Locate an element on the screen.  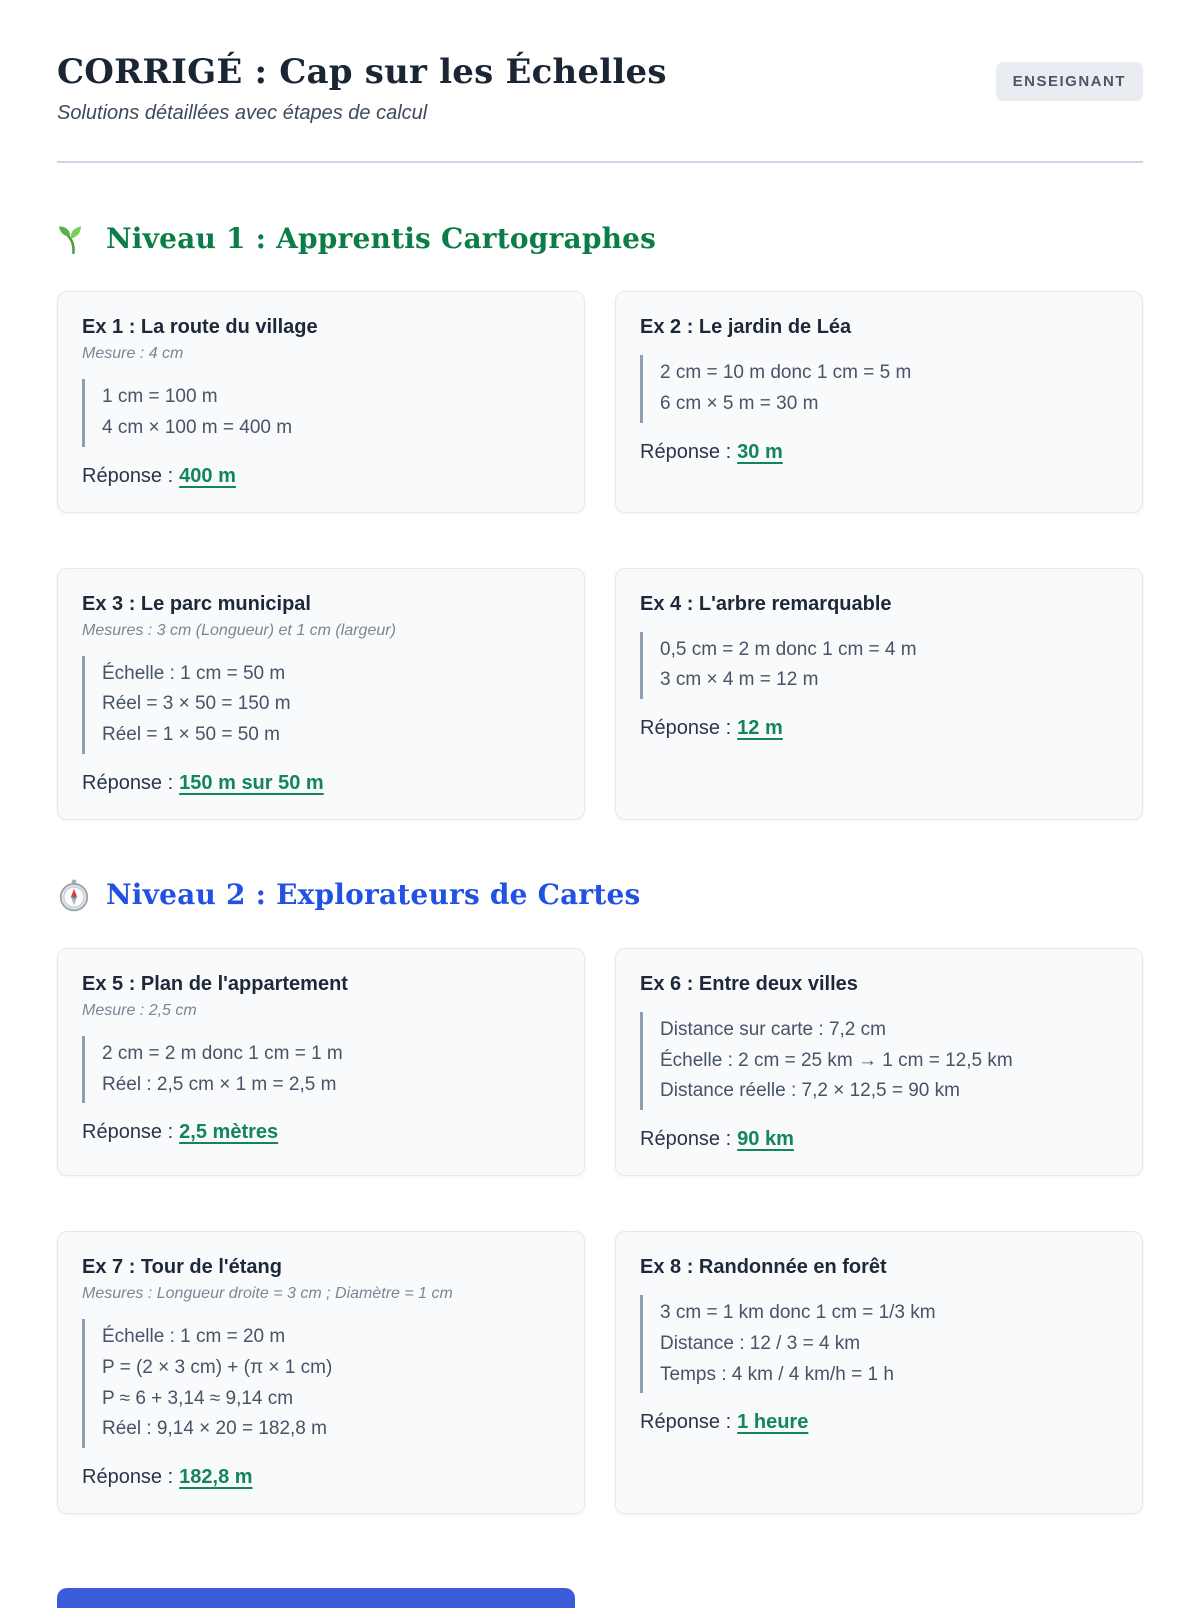
teacher-badge: ENSEIGNANT is located at coordinates (1069, 81).